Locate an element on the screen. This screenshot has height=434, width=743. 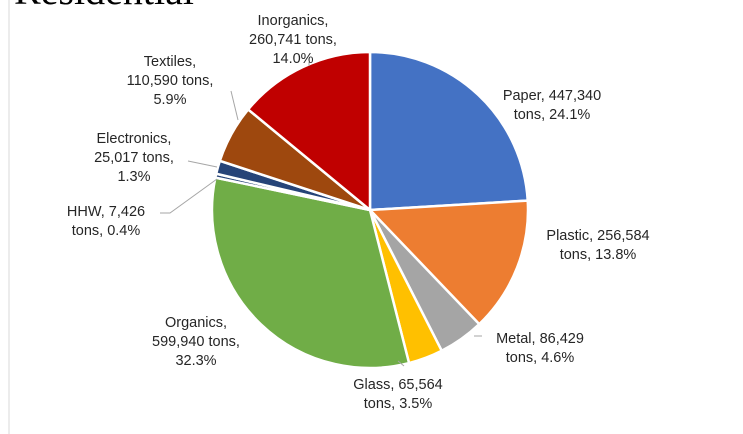
data-label-plastic: Plastic, 256,584 tons, 13.8% is located at coordinates (597, 245).